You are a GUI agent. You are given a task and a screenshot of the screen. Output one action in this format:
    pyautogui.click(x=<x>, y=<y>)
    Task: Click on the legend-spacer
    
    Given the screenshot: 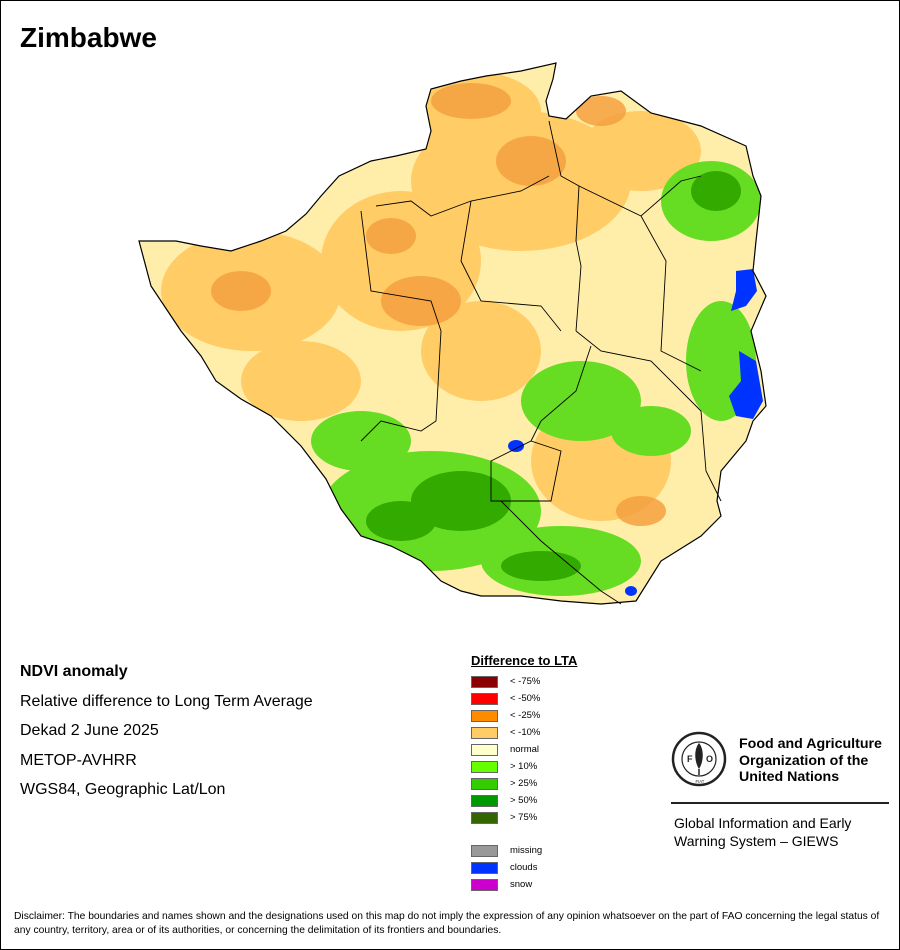 What is the action you would take?
    pyautogui.click(x=524, y=834)
    